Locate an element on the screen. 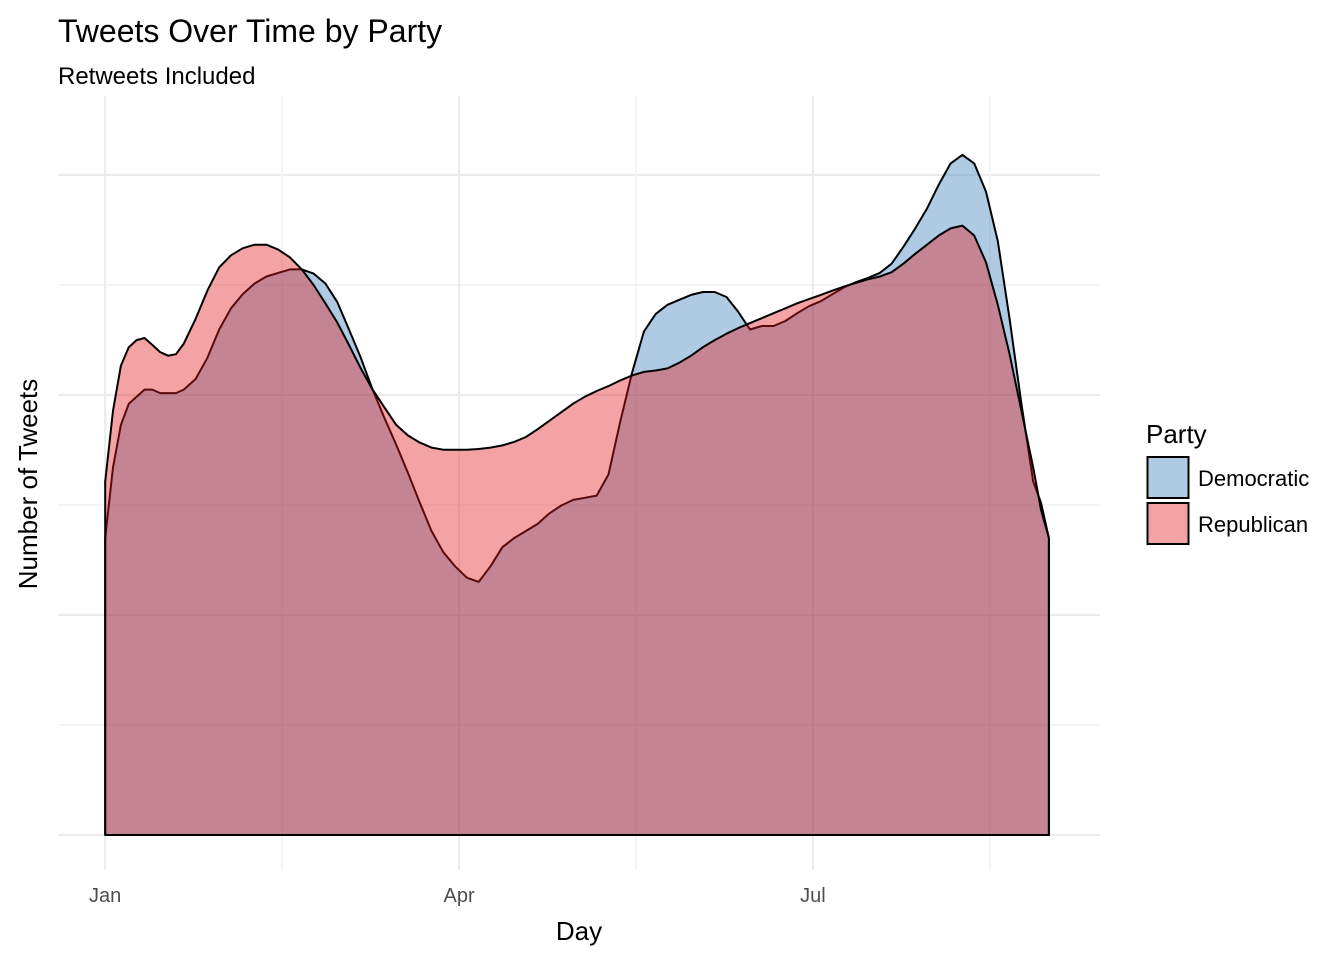  legend-items: Democratic Republican is located at coordinates (1227, 500).